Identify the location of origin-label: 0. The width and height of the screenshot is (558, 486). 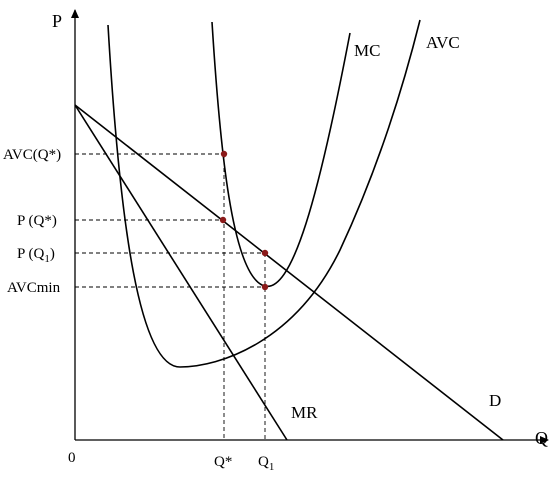
(72, 458).